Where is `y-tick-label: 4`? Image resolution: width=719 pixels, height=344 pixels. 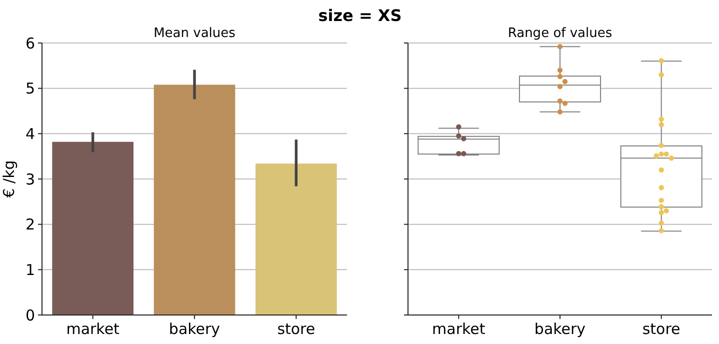
y-tick-label: 4 is located at coordinates (30, 133).